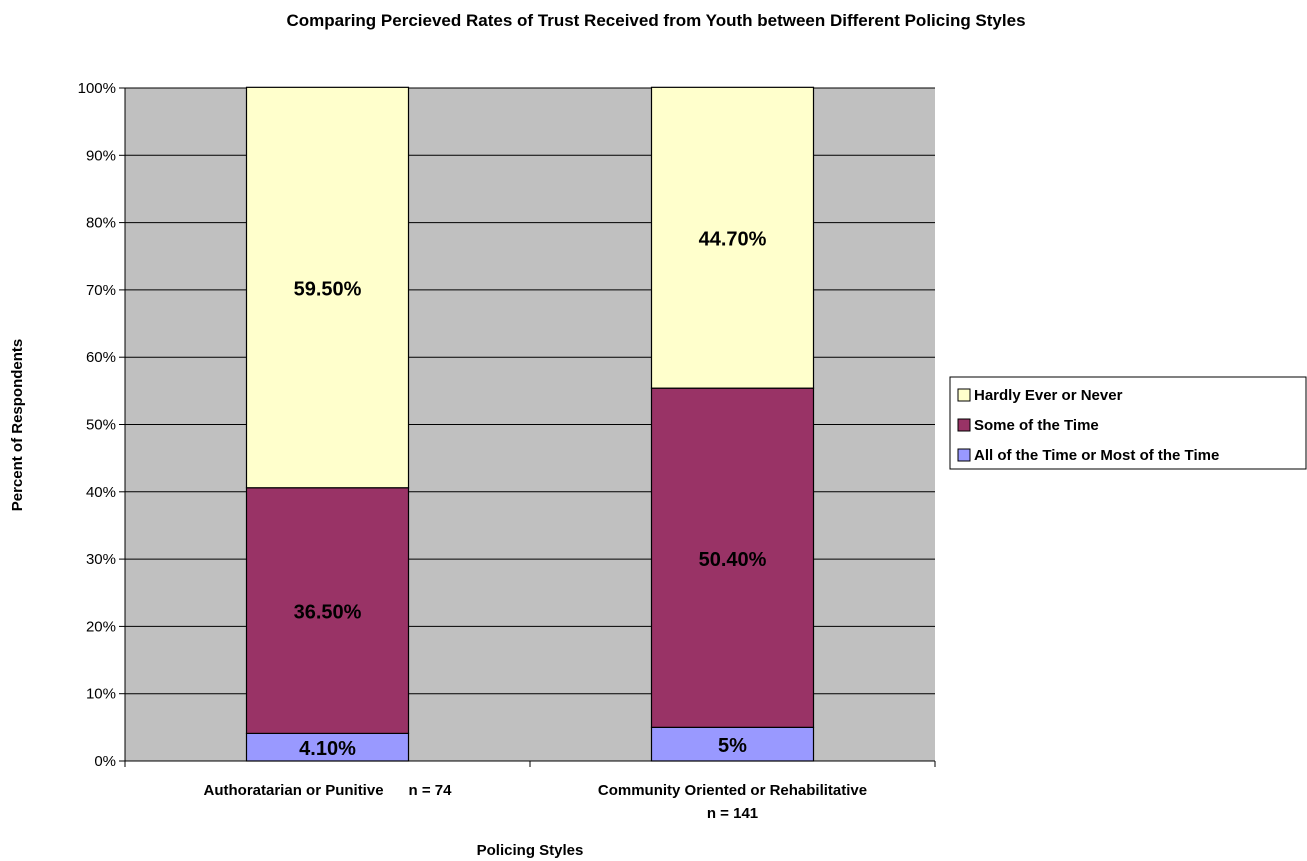  What do you see at coordinates (101, 694) in the screenshot?
I see `y-tick-label: 10%` at bounding box center [101, 694].